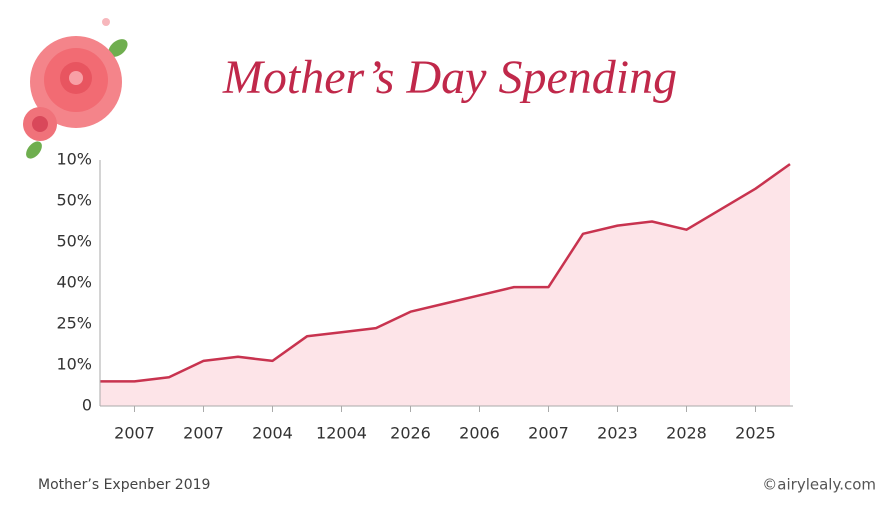 The height and width of the screenshot is (512, 896). I want to click on rose-decoration, so click(75, 88).